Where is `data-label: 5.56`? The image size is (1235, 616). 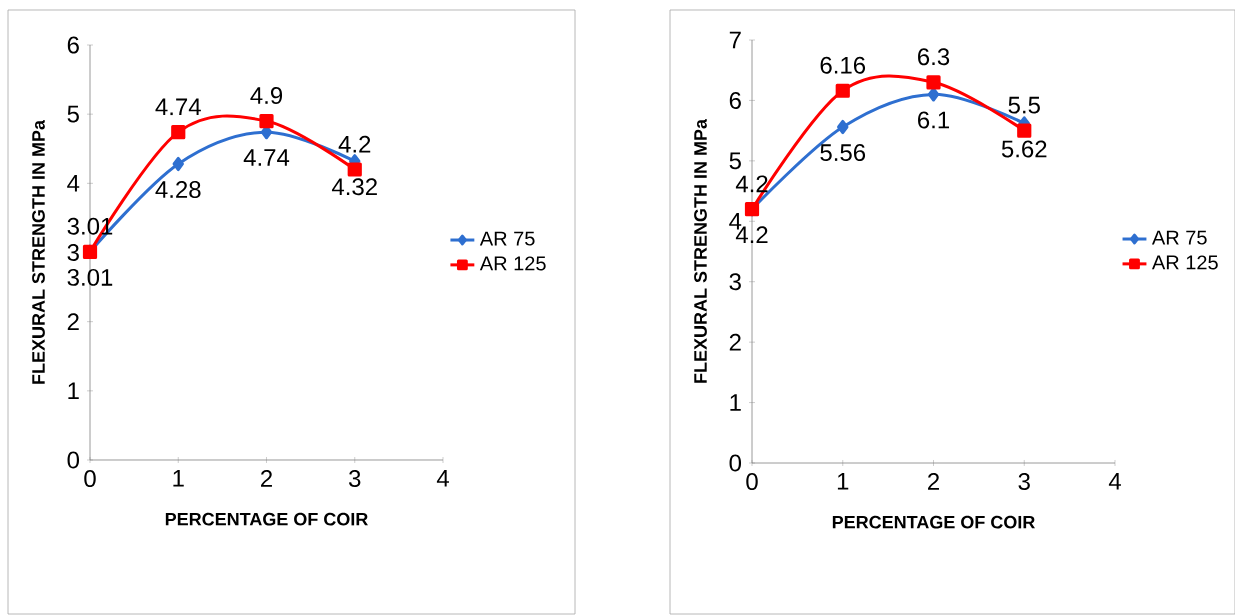 data-label: 5.56 is located at coordinates (843, 153).